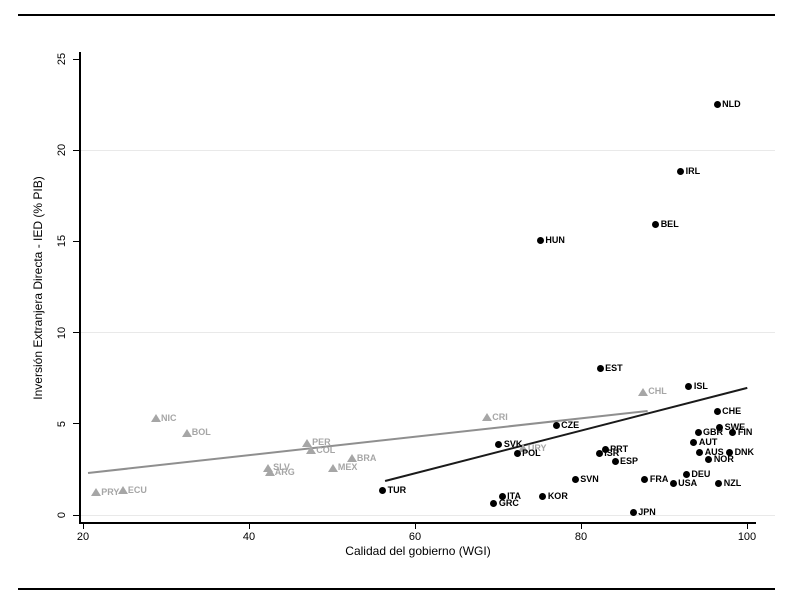 The width and height of the screenshot is (793, 614). I want to click on point-label-GRC: GRC, so click(508, 502).